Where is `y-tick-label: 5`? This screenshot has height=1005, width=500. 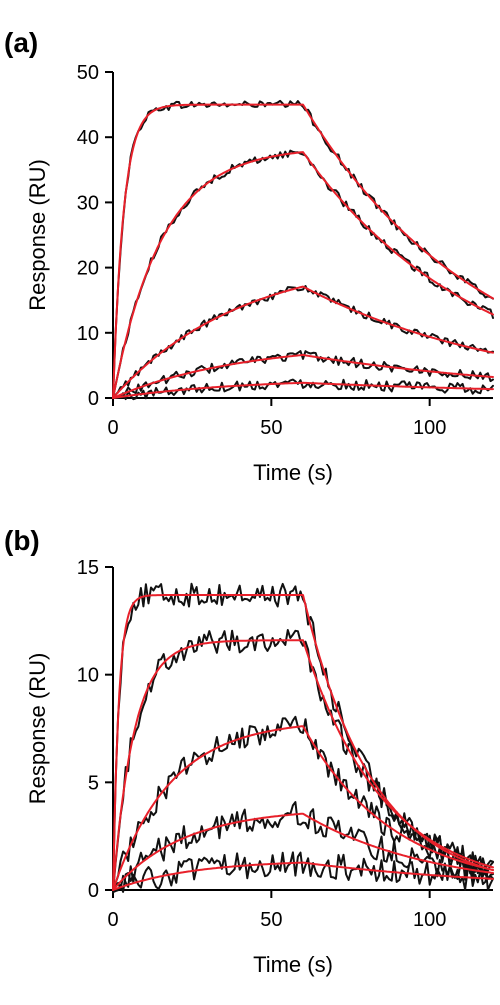
y-tick-label: 5 is located at coordinates (93, 783).